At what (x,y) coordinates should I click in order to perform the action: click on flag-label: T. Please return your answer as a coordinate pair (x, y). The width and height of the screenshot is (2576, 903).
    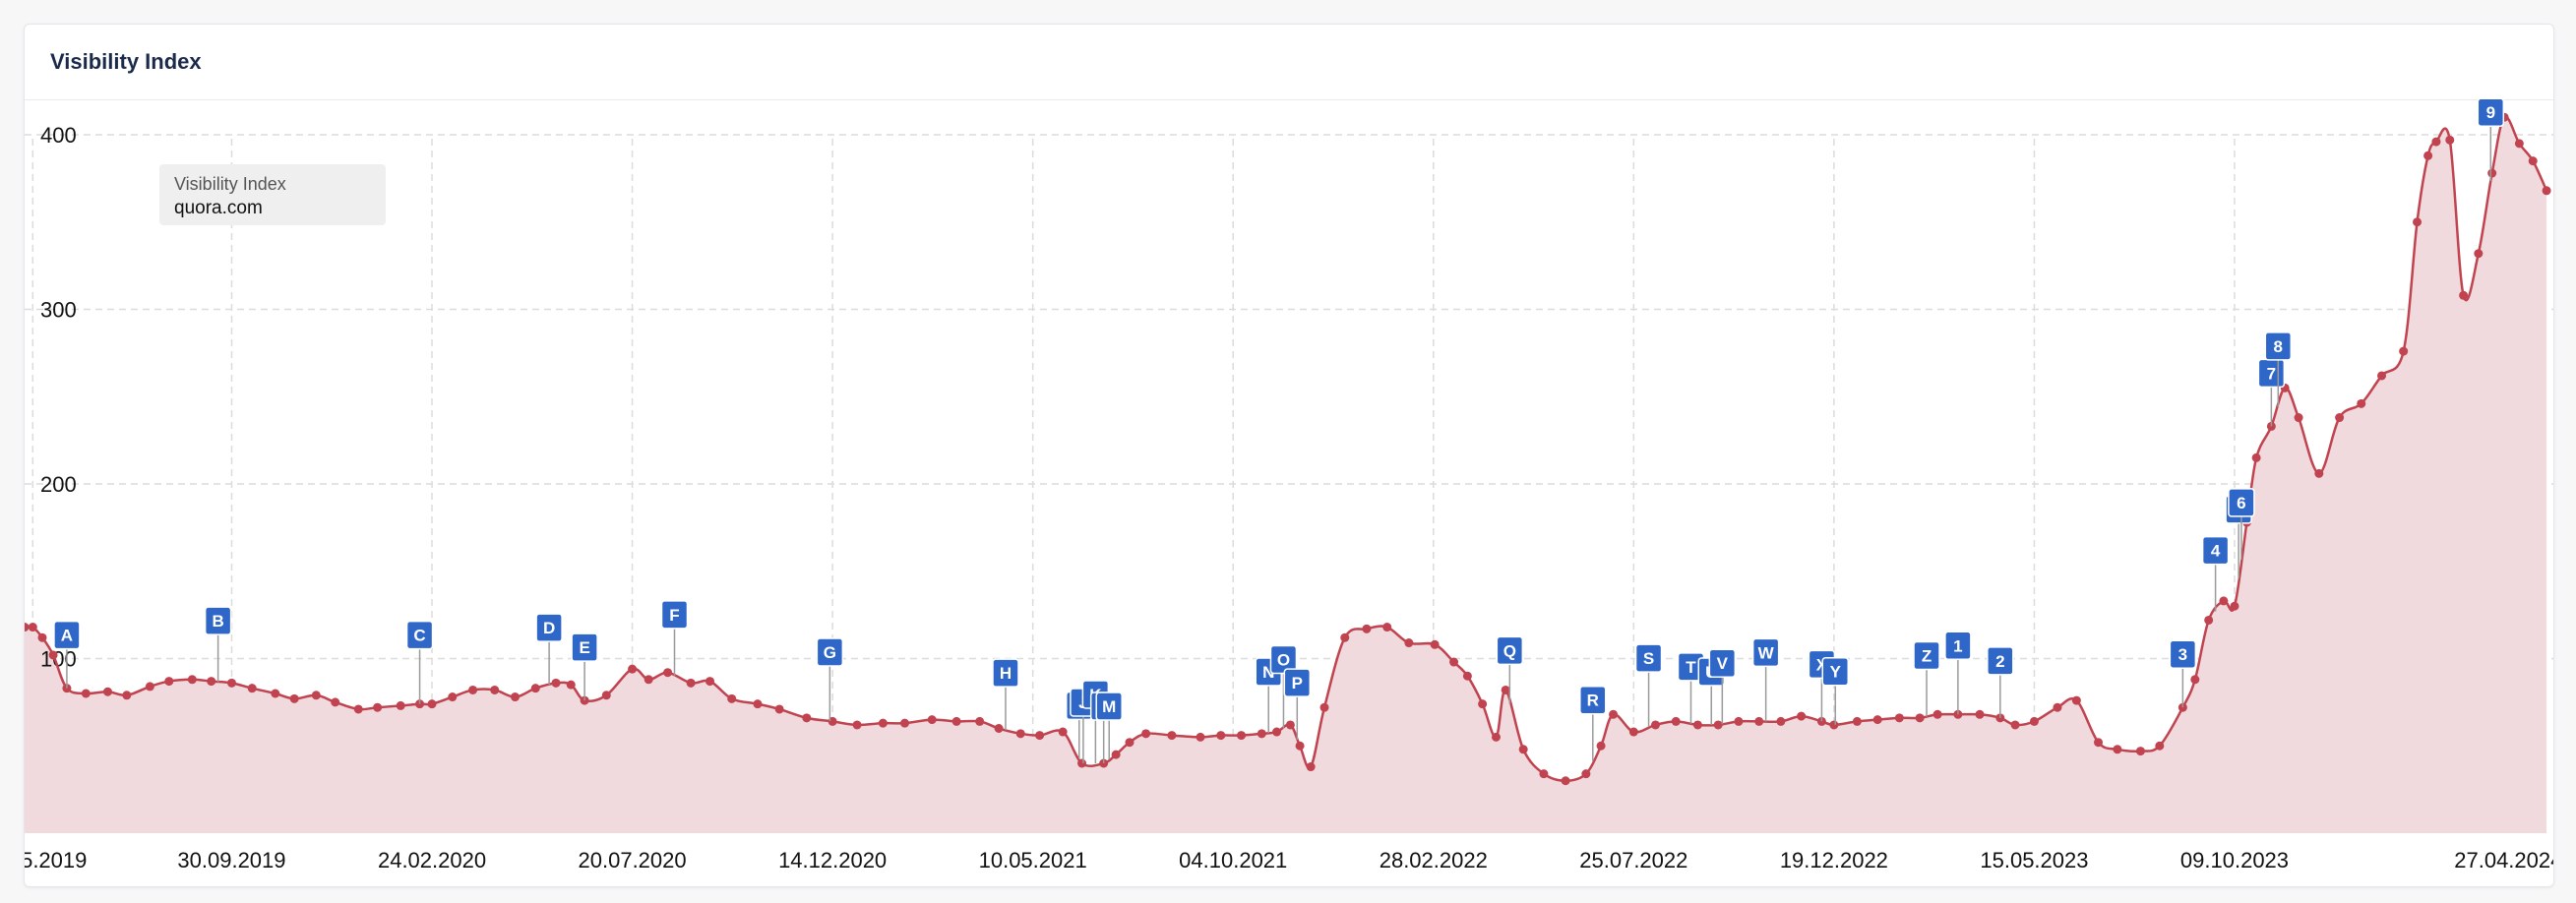
    Looking at the image, I should click on (1691, 667).